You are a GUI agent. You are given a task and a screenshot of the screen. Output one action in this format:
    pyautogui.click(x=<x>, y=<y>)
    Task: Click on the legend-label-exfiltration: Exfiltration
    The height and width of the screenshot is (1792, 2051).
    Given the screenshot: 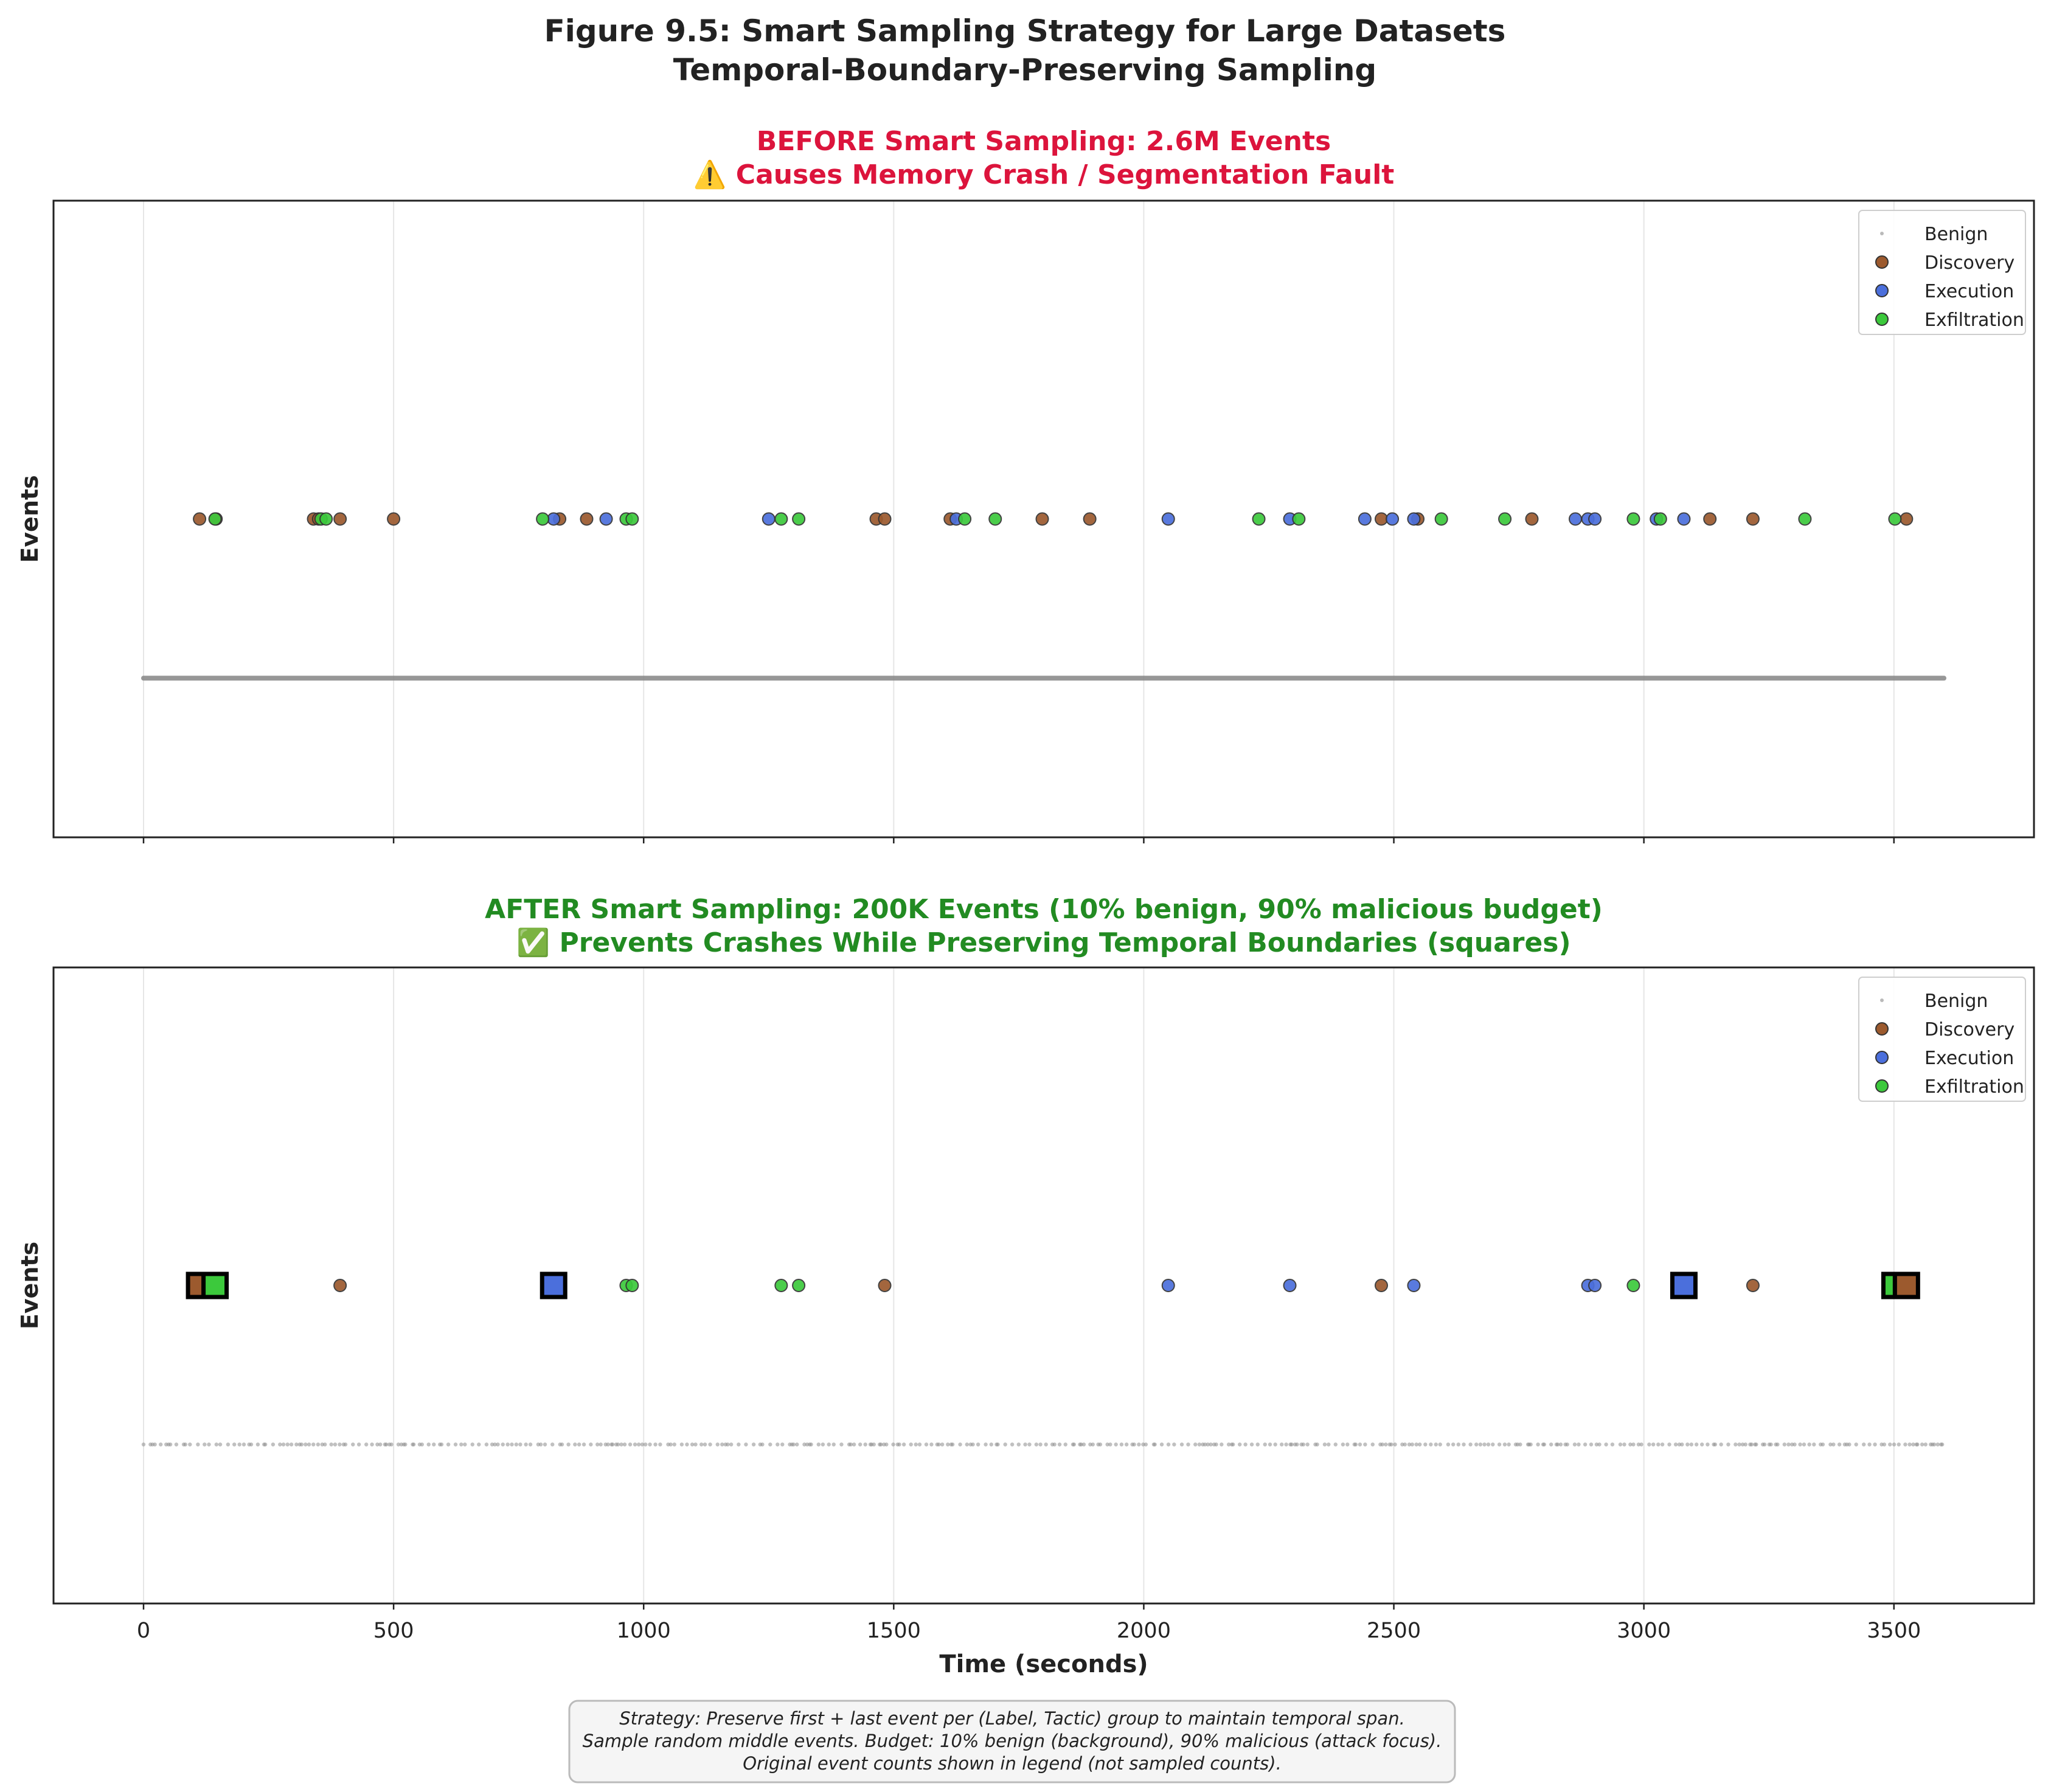 What is the action you would take?
    pyautogui.click(x=1974, y=1087)
    